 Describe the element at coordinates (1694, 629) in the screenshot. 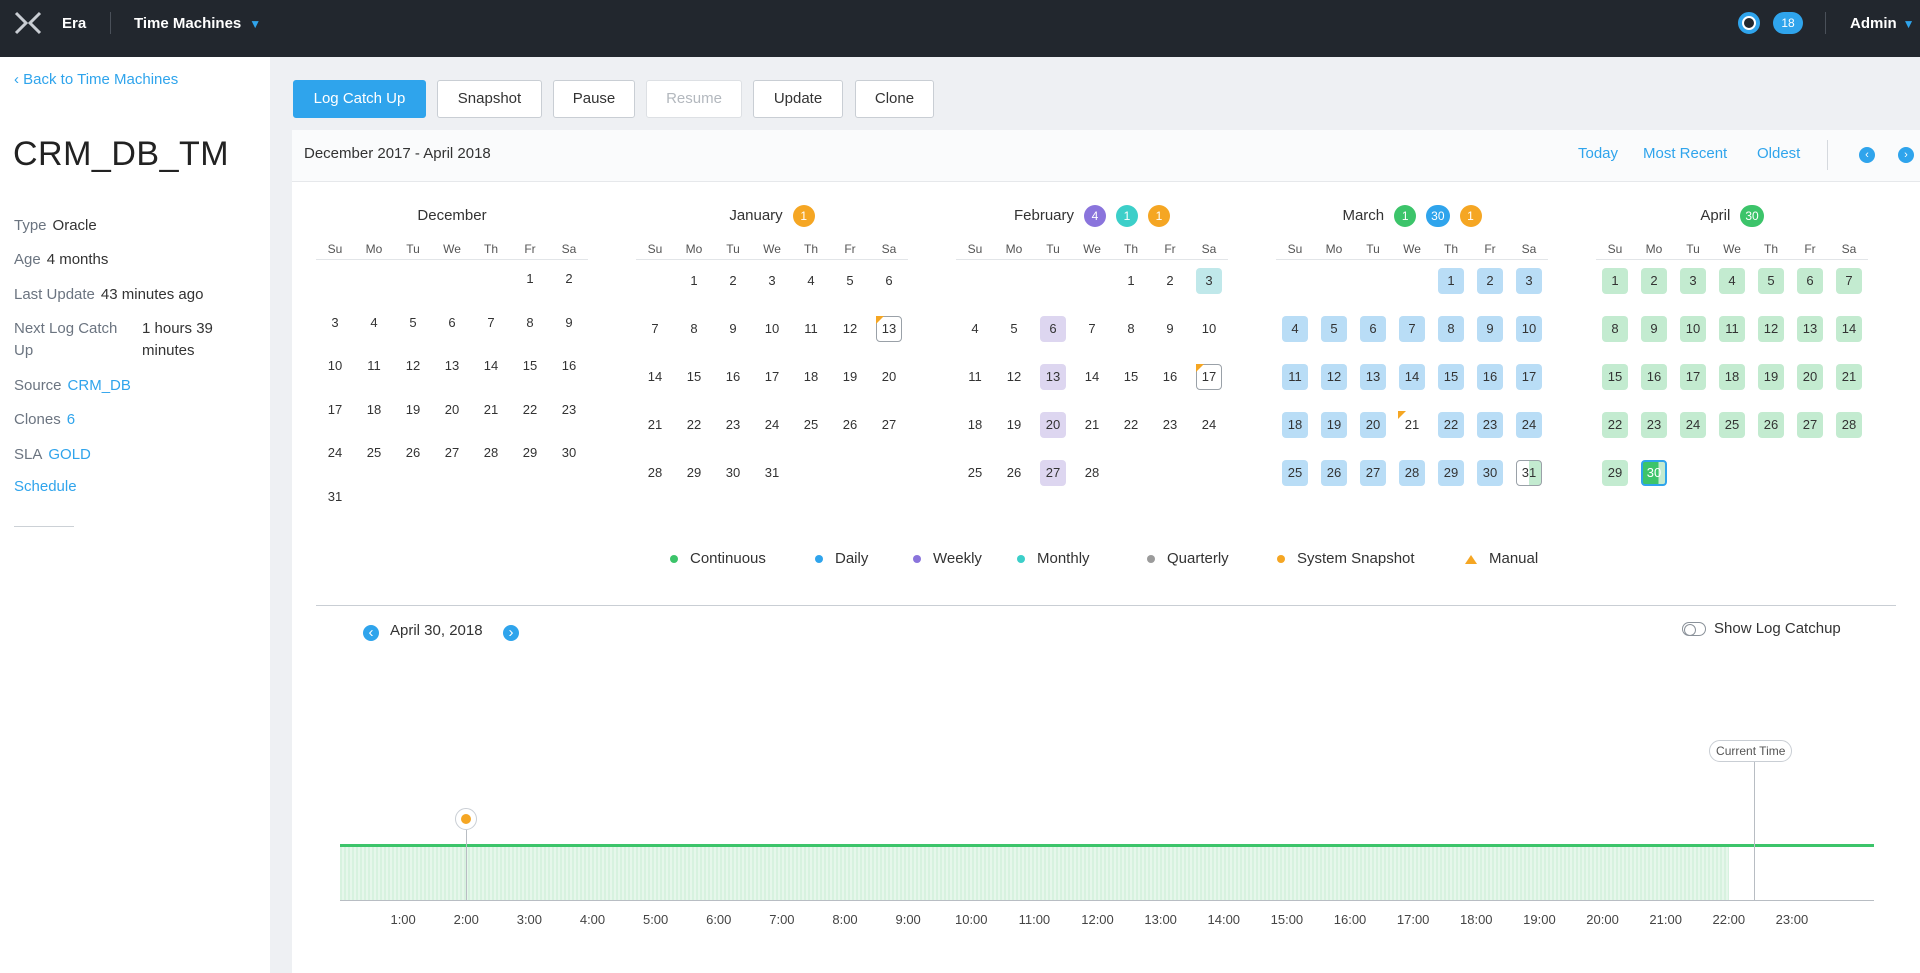

I see `toggle-switch` at that location.